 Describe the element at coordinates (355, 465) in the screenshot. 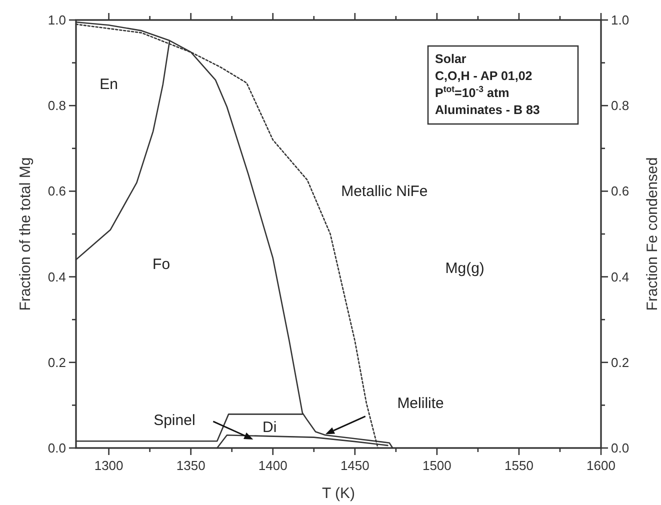

I see `x-tick-label: 1450` at that location.